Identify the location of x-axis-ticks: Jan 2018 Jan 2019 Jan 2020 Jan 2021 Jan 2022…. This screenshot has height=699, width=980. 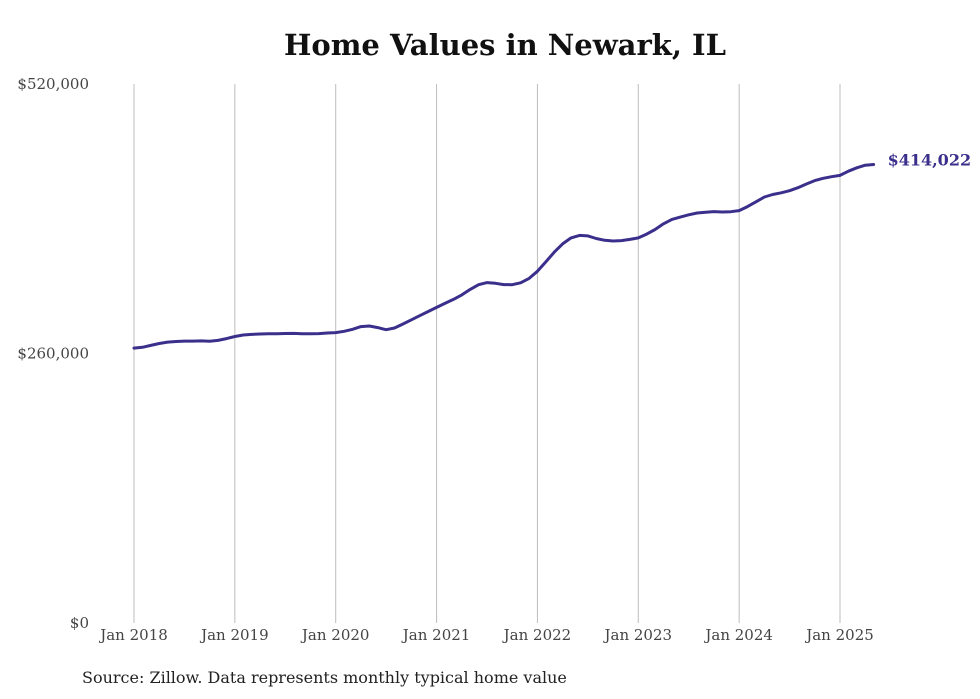
(486, 635).